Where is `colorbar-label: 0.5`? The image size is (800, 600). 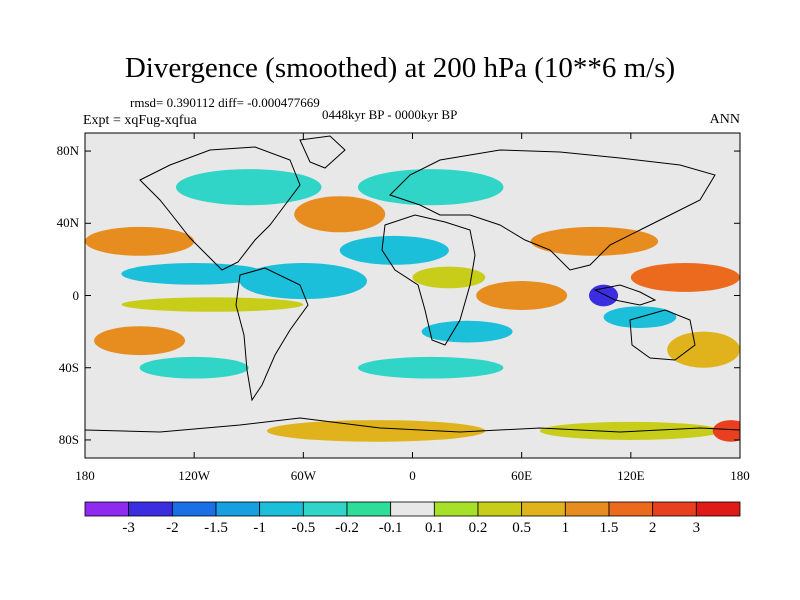
colorbar-label: 0.5 is located at coordinates (522, 528).